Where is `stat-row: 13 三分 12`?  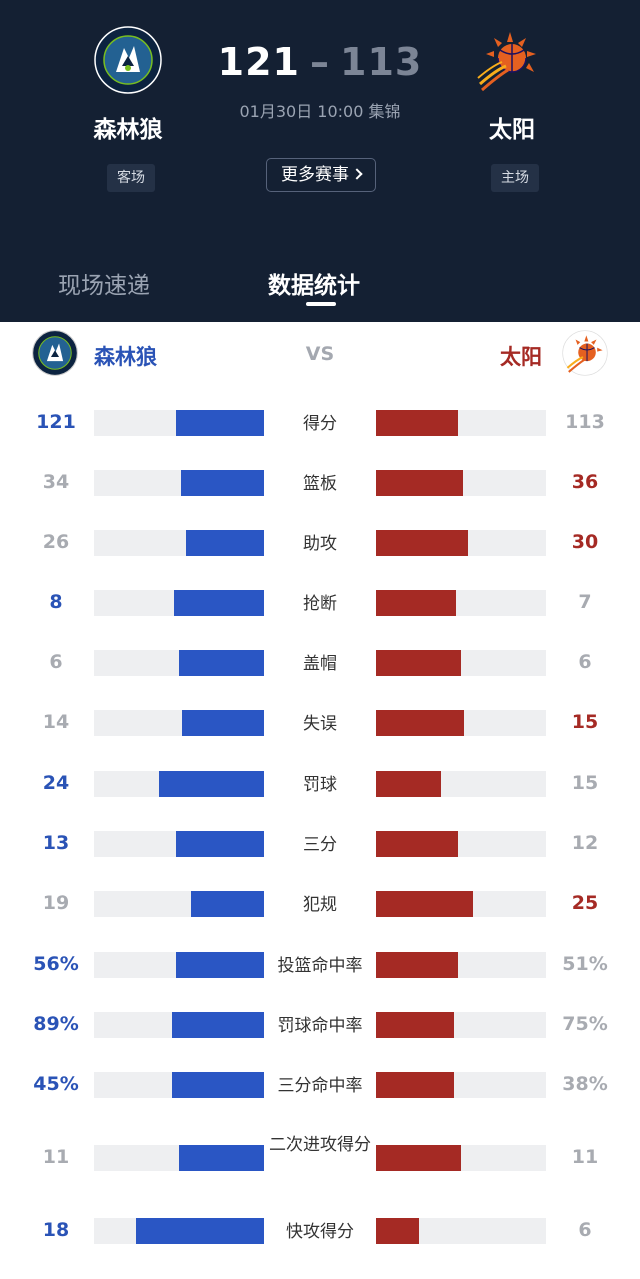 stat-row: 13 三分 12 is located at coordinates (320, 844).